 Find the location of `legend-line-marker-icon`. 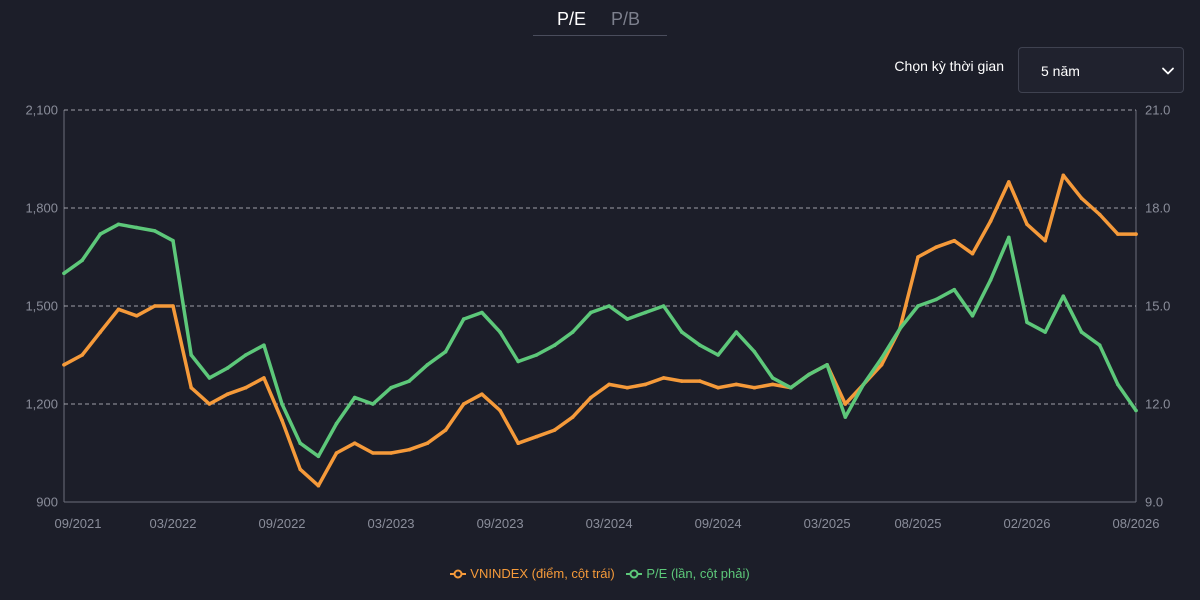

legend-line-marker-icon is located at coordinates (634, 573).